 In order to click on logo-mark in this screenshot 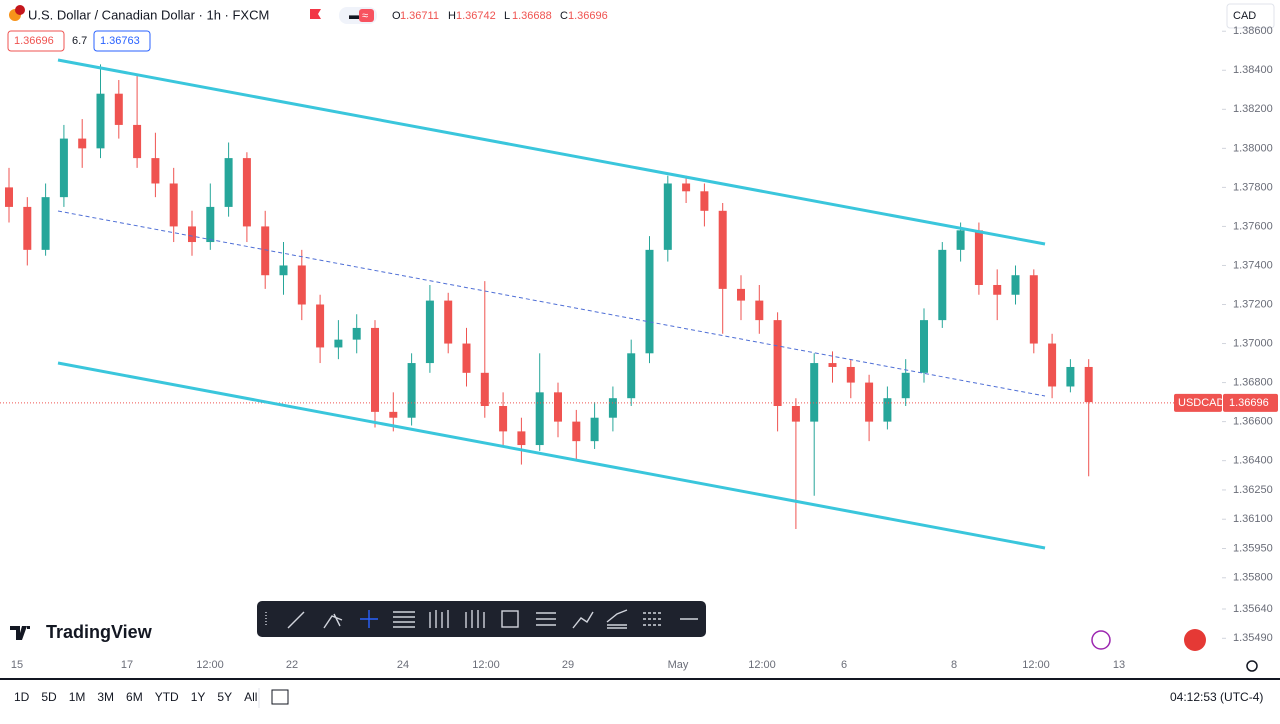, I will do `click(20, 633)`.